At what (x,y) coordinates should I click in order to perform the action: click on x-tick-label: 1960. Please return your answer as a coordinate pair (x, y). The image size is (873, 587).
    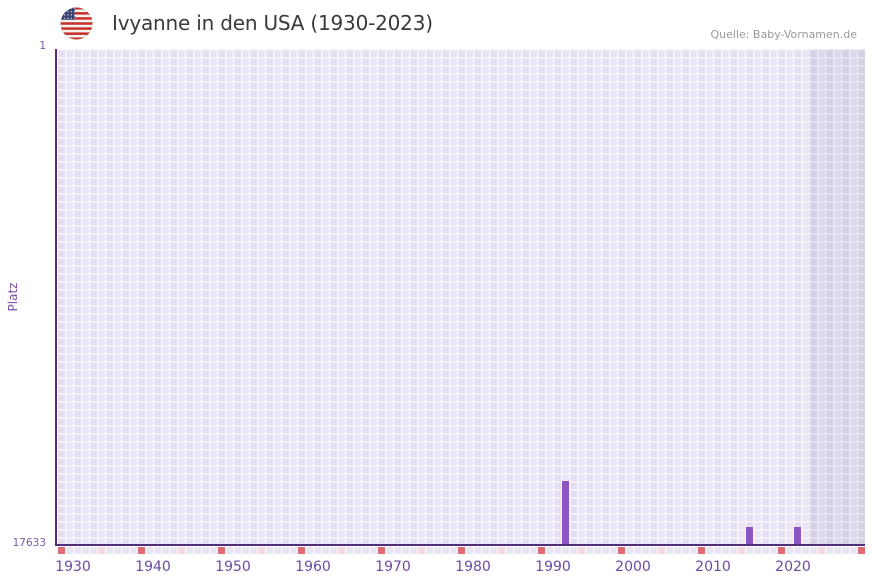
    Looking at the image, I should click on (313, 567).